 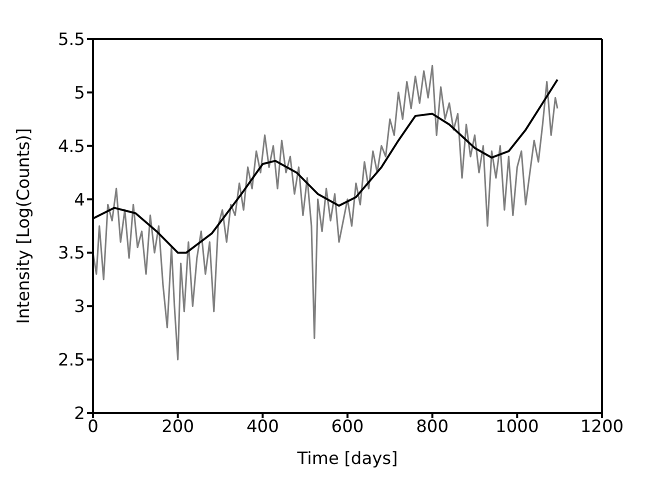 I want to click on y-tick-label: 5.5, so click(x=71, y=40).